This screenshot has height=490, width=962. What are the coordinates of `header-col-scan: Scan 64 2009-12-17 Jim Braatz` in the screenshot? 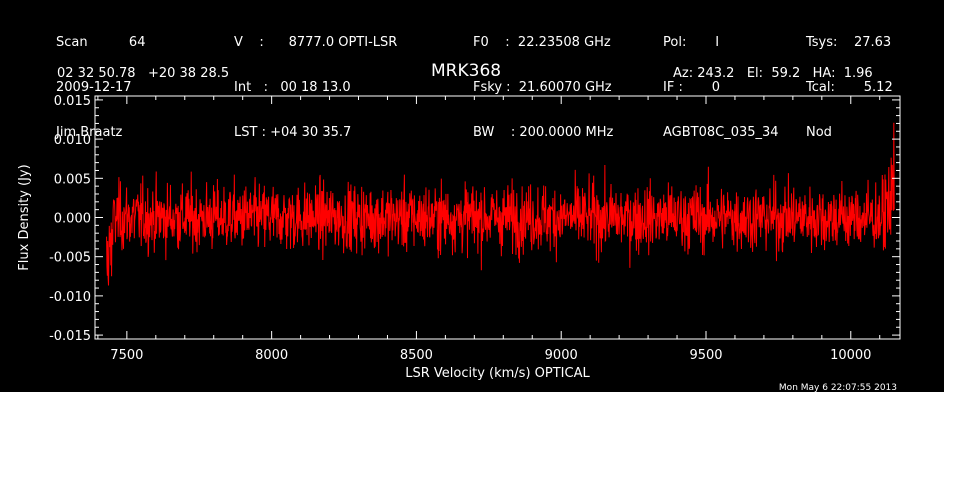 It's located at (100, 87).